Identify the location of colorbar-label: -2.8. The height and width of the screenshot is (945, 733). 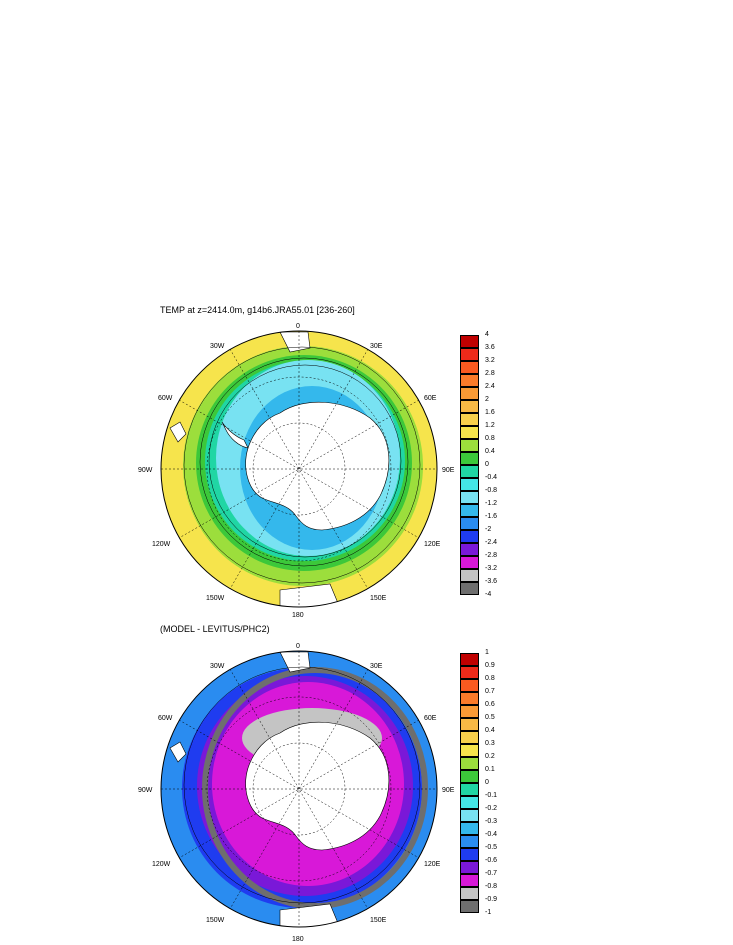
(491, 555).